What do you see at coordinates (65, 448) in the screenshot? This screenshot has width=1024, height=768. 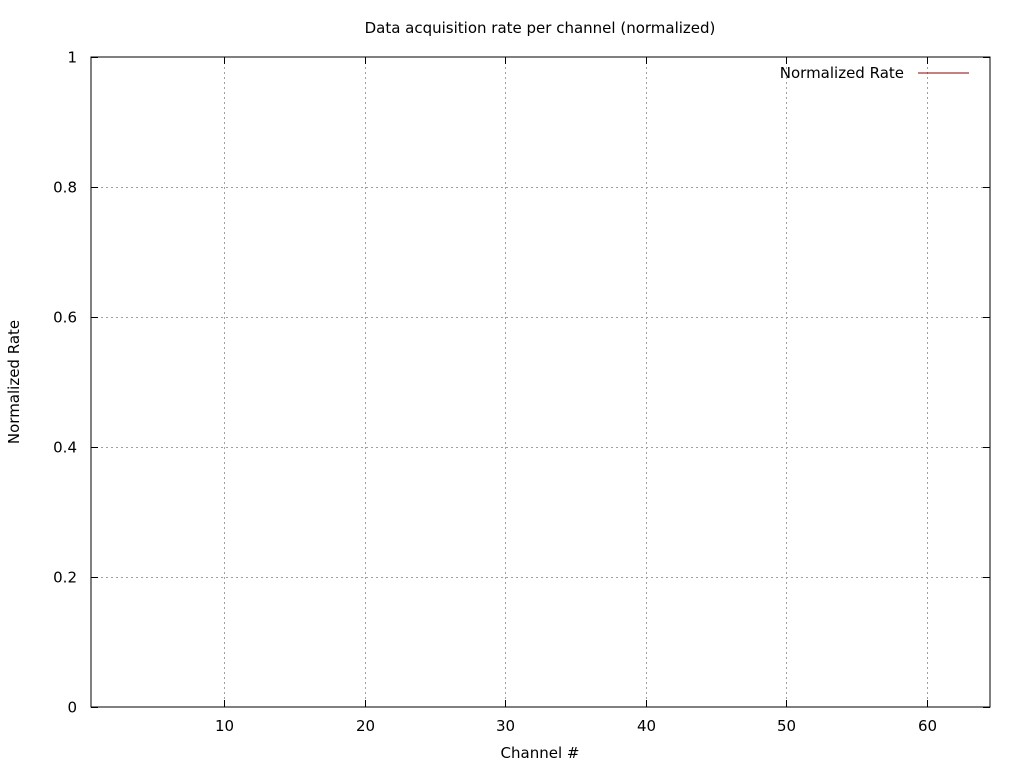 I see `y-tick-label: 0.4` at bounding box center [65, 448].